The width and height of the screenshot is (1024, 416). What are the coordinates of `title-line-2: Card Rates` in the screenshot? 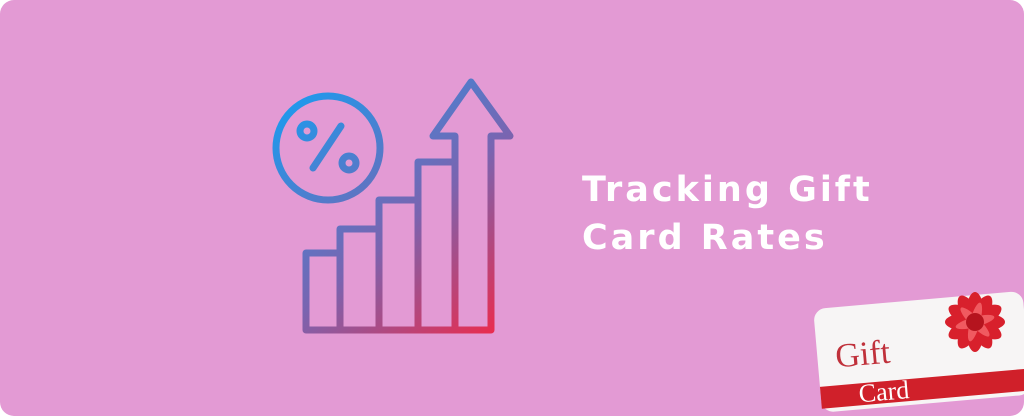 It's located at (705, 238).